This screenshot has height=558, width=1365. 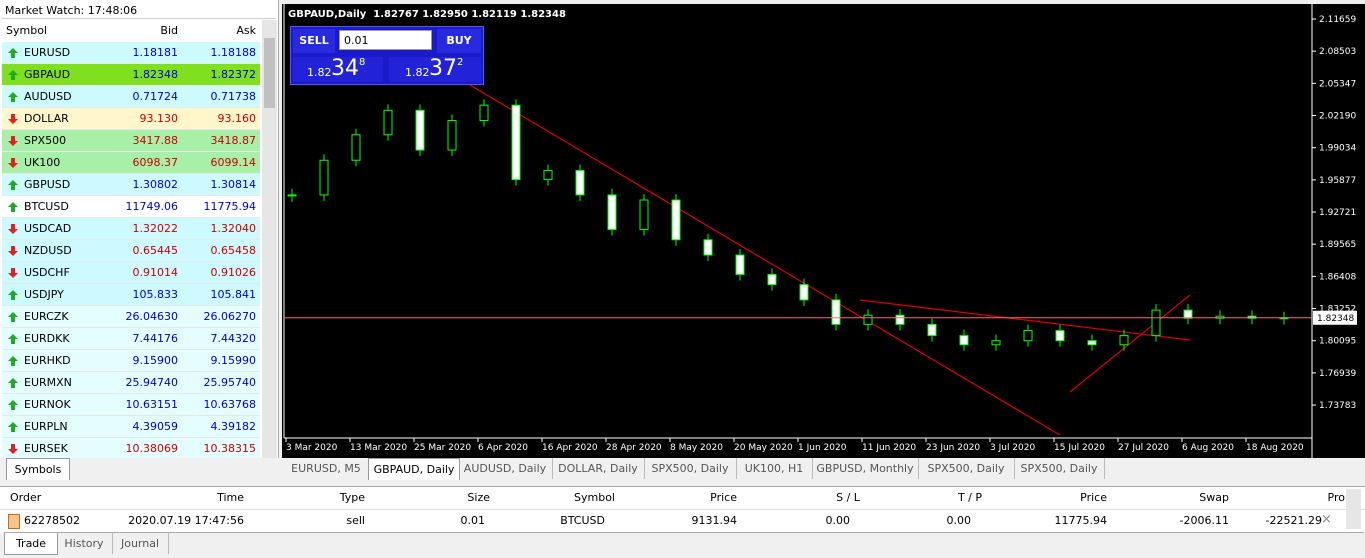 I want to click on chart-tab: UK100, H1, so click(x=774, y=468).